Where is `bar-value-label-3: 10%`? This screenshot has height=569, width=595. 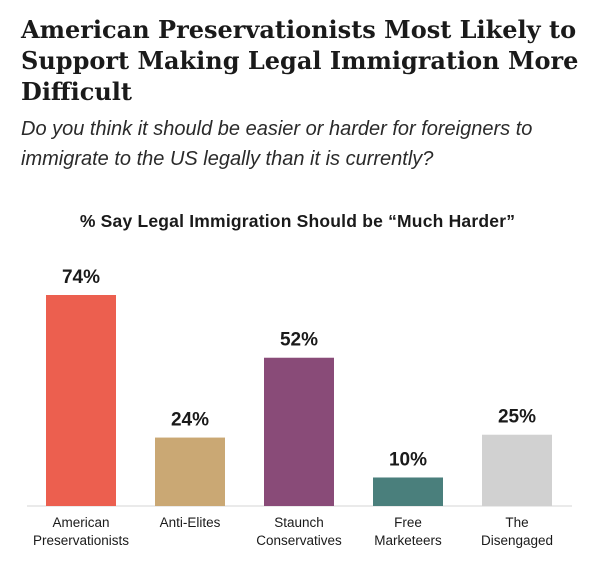
bar-value-label-3: 10% is located at coordinates (408, 459).